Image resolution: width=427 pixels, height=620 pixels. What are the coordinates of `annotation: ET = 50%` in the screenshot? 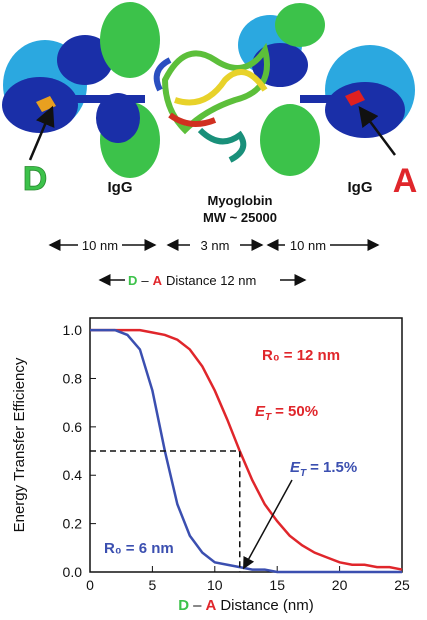 It's located at (286, 413).